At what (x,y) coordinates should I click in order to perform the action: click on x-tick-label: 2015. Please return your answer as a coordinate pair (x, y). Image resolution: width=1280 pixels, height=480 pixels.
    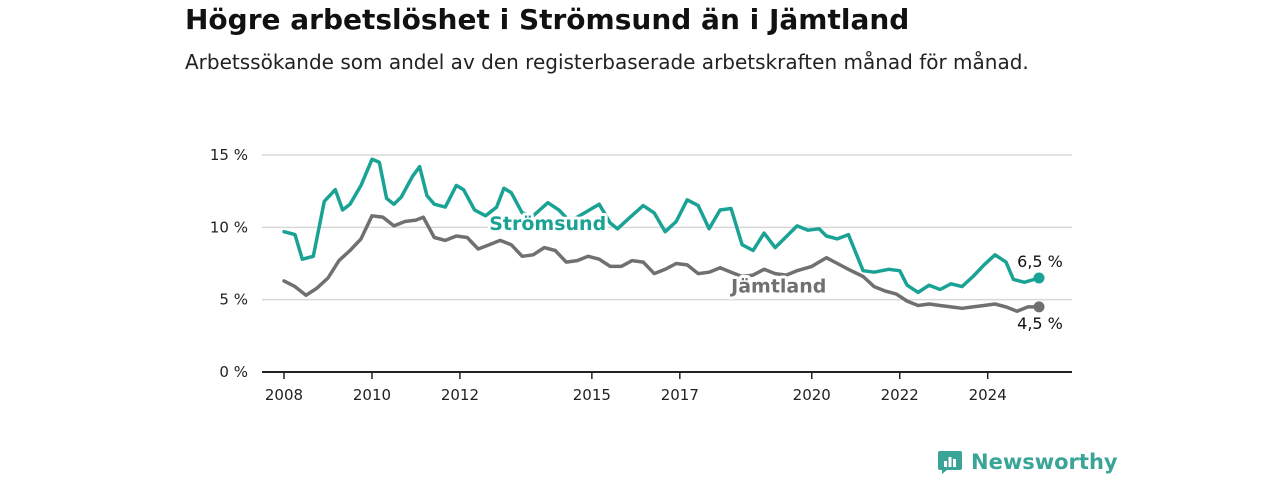
    Looking at the image, I should click on (592, 395).